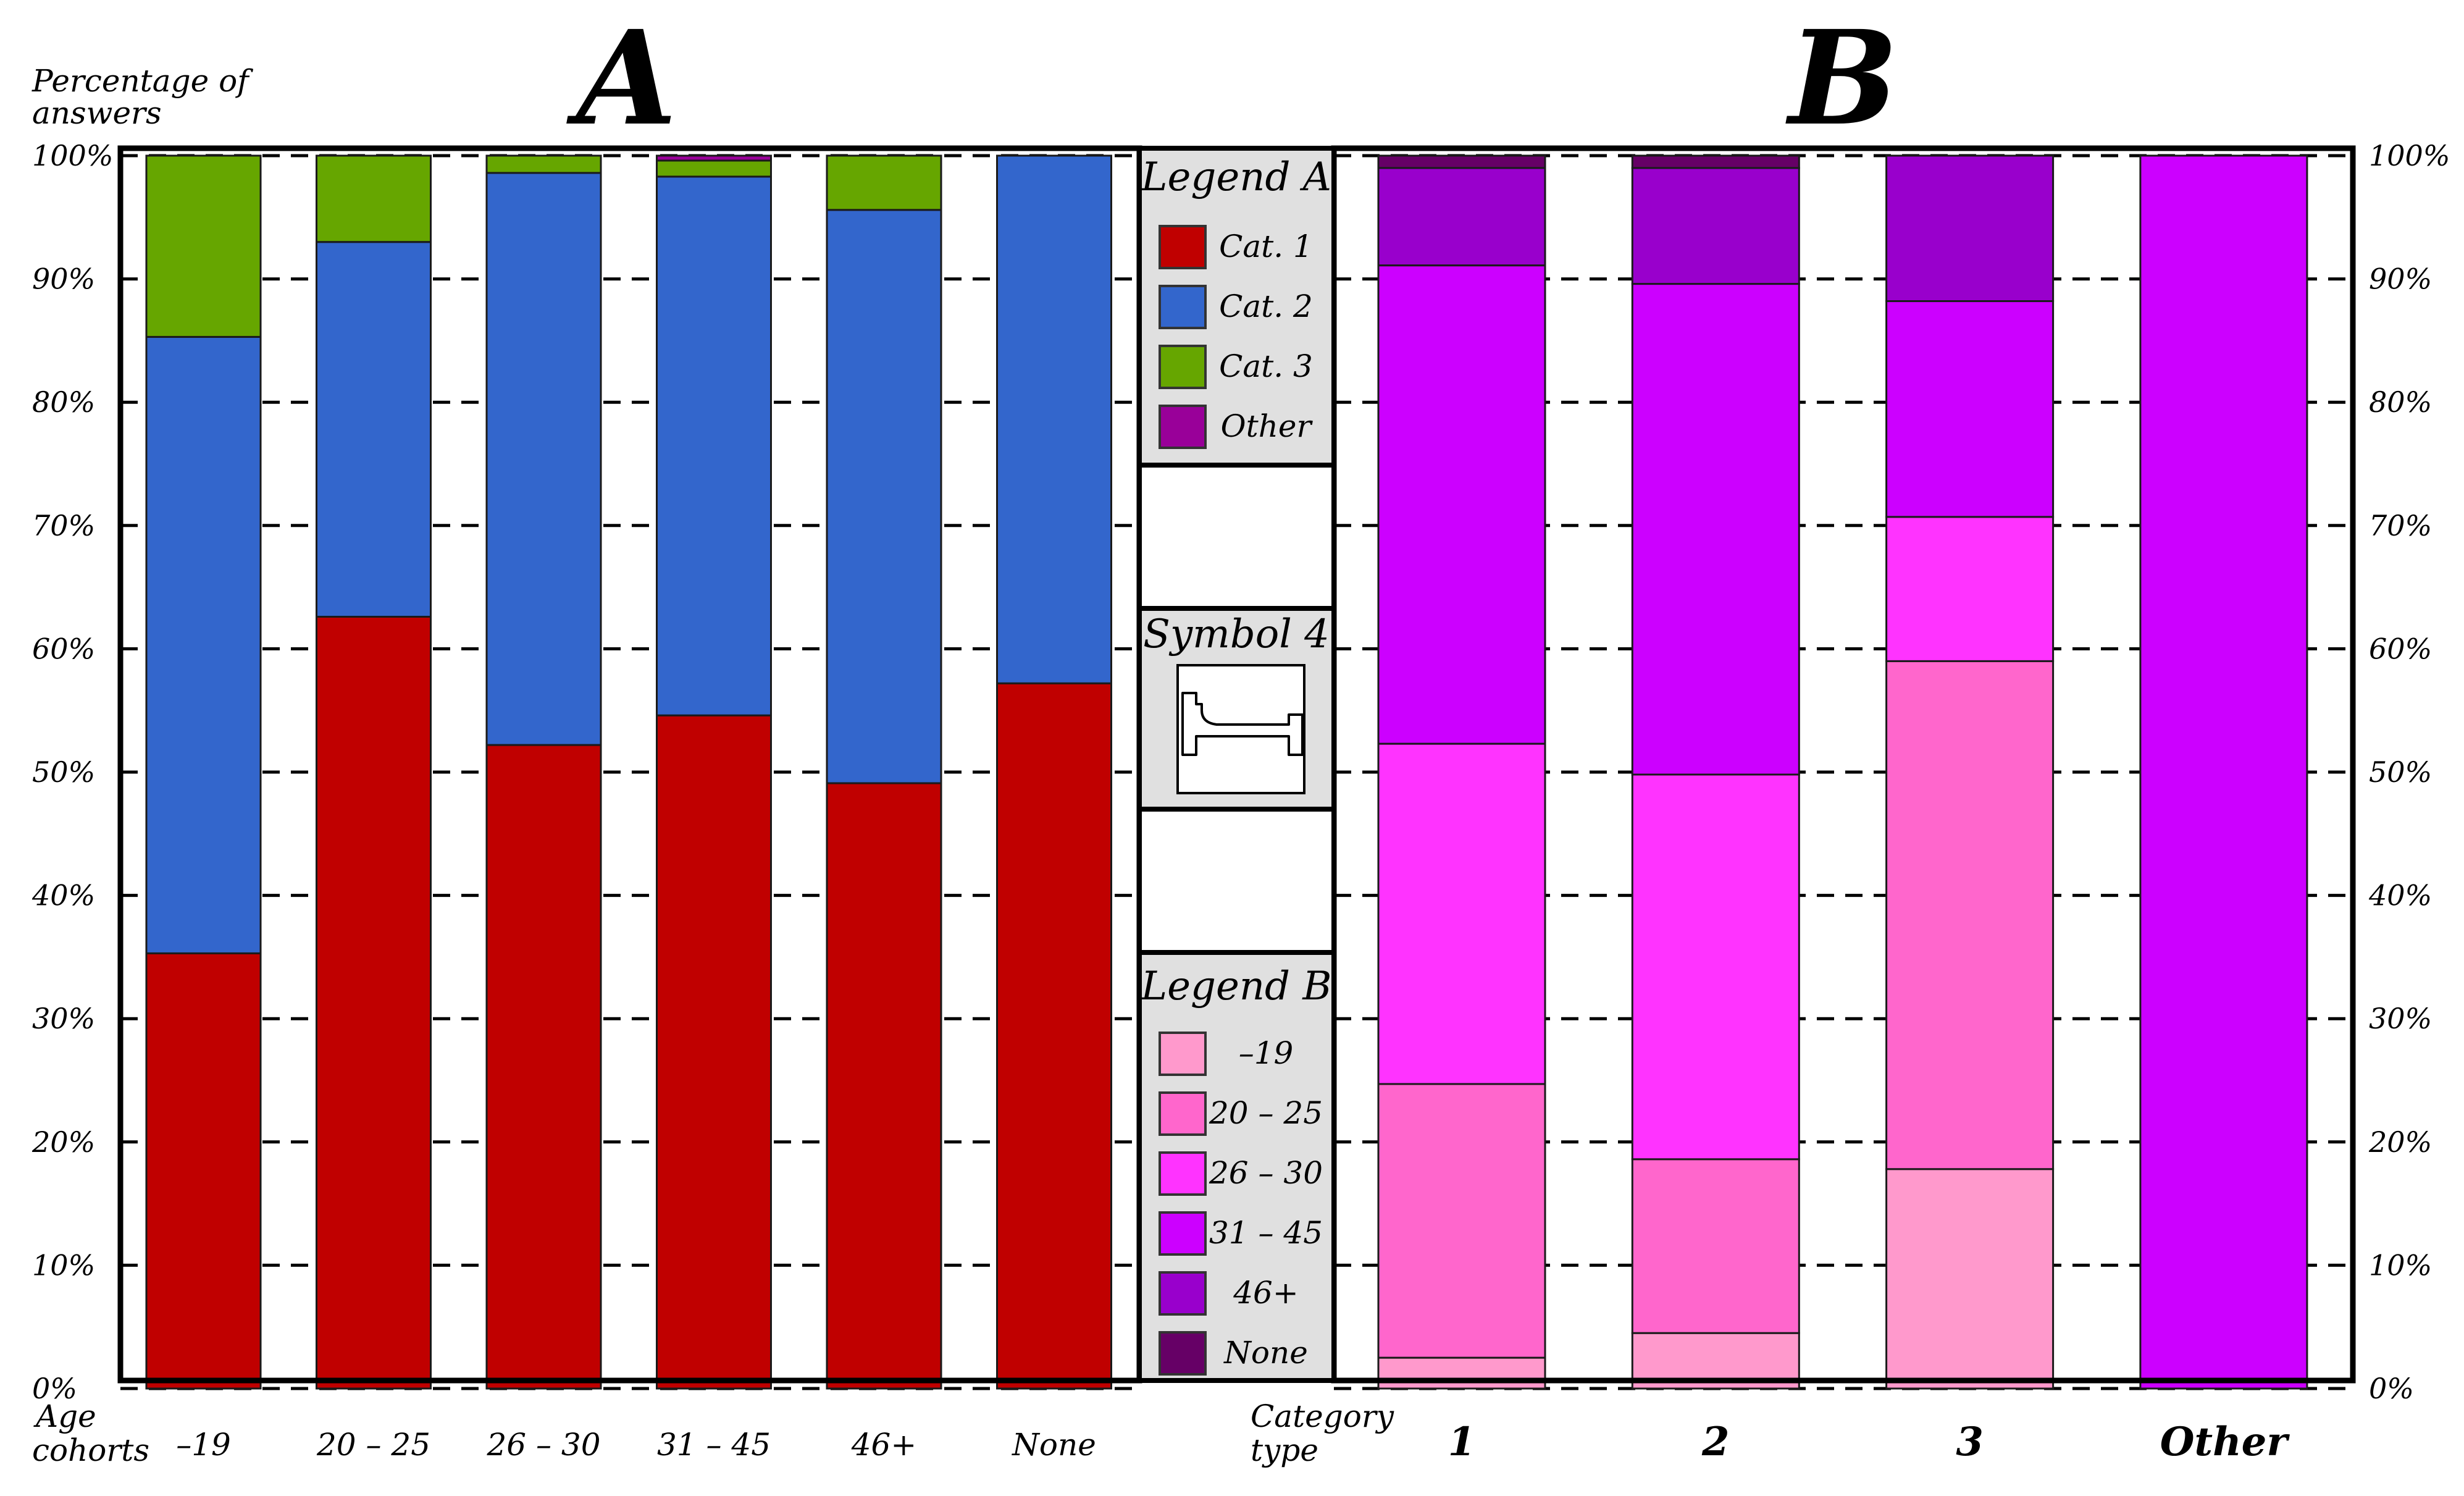  I want to click on panel-b-title: B, so click(1842, 78).